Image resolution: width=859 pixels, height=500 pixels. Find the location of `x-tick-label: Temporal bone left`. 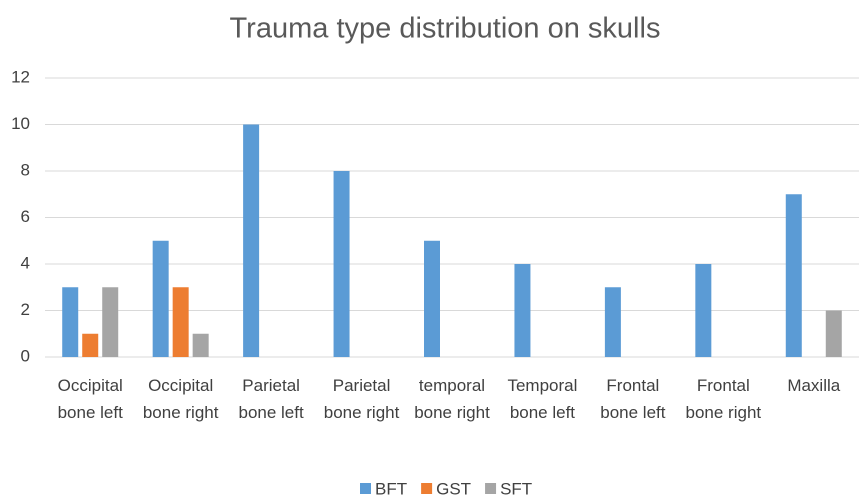

x-tick-label: Temporal bone left is located at coordinates (542, 399).